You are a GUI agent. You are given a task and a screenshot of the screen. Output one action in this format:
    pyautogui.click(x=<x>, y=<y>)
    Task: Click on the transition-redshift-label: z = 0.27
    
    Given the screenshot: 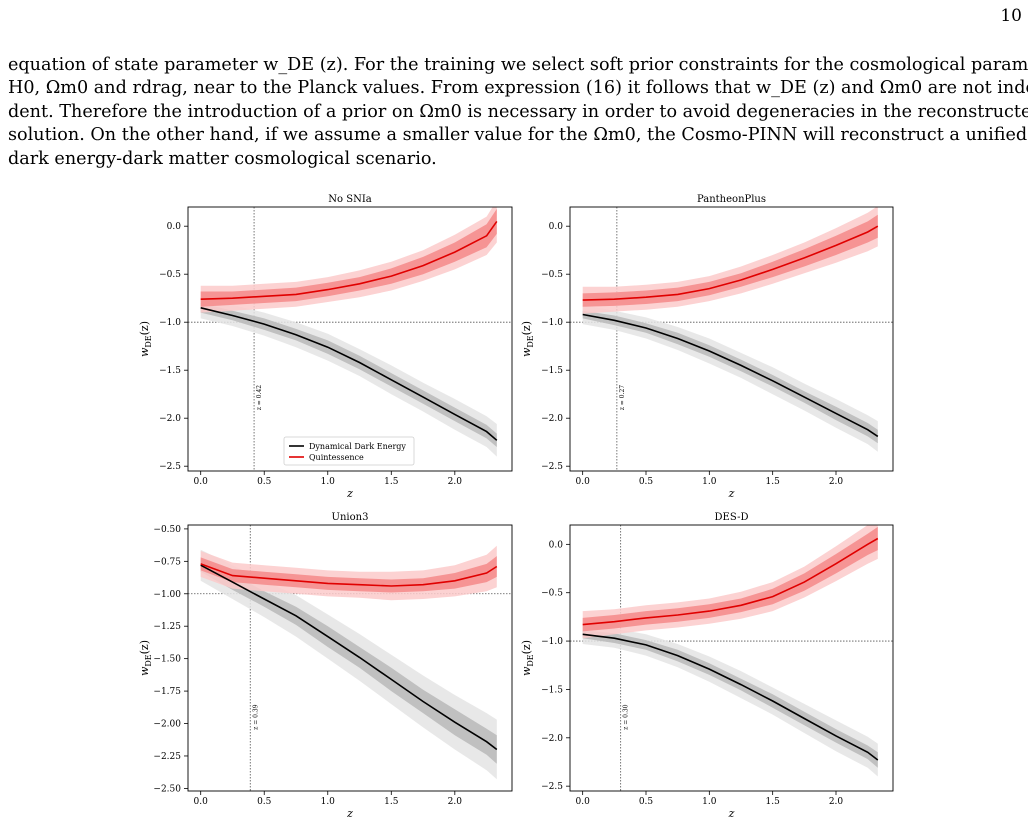 What is the action you would take?
    pyautogui.click(x=622, y=398)
    